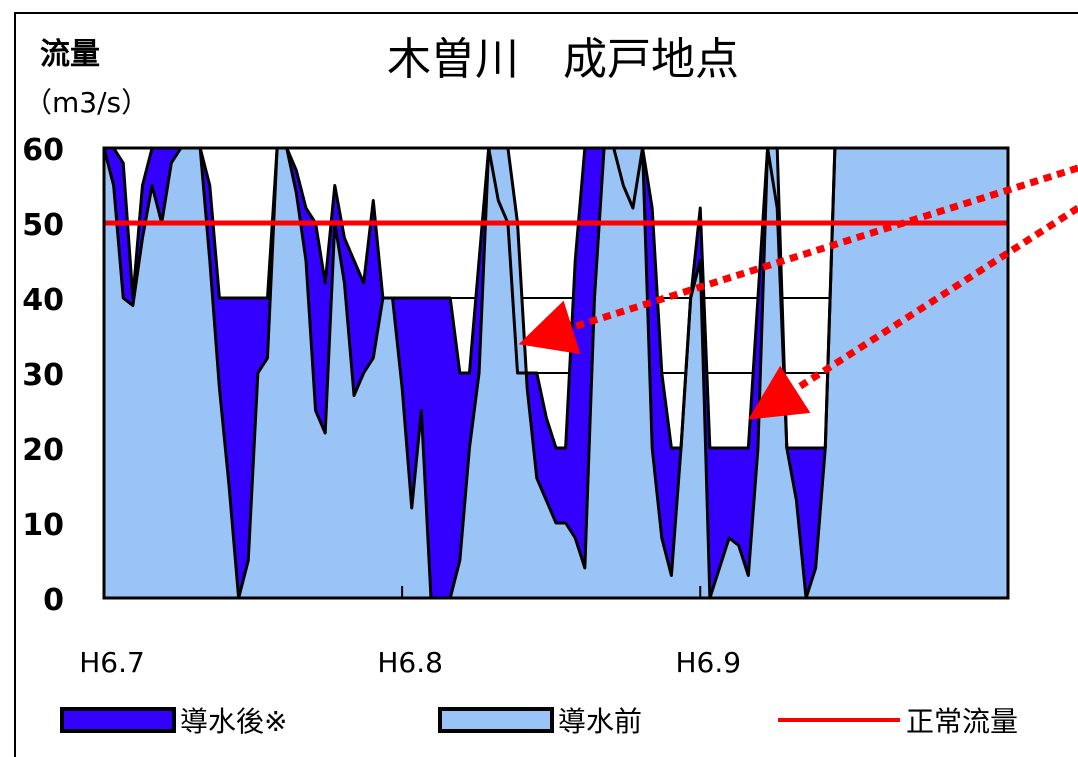  I want to click on chart-title: 木曽川 成戸地点, so click(563, 59).